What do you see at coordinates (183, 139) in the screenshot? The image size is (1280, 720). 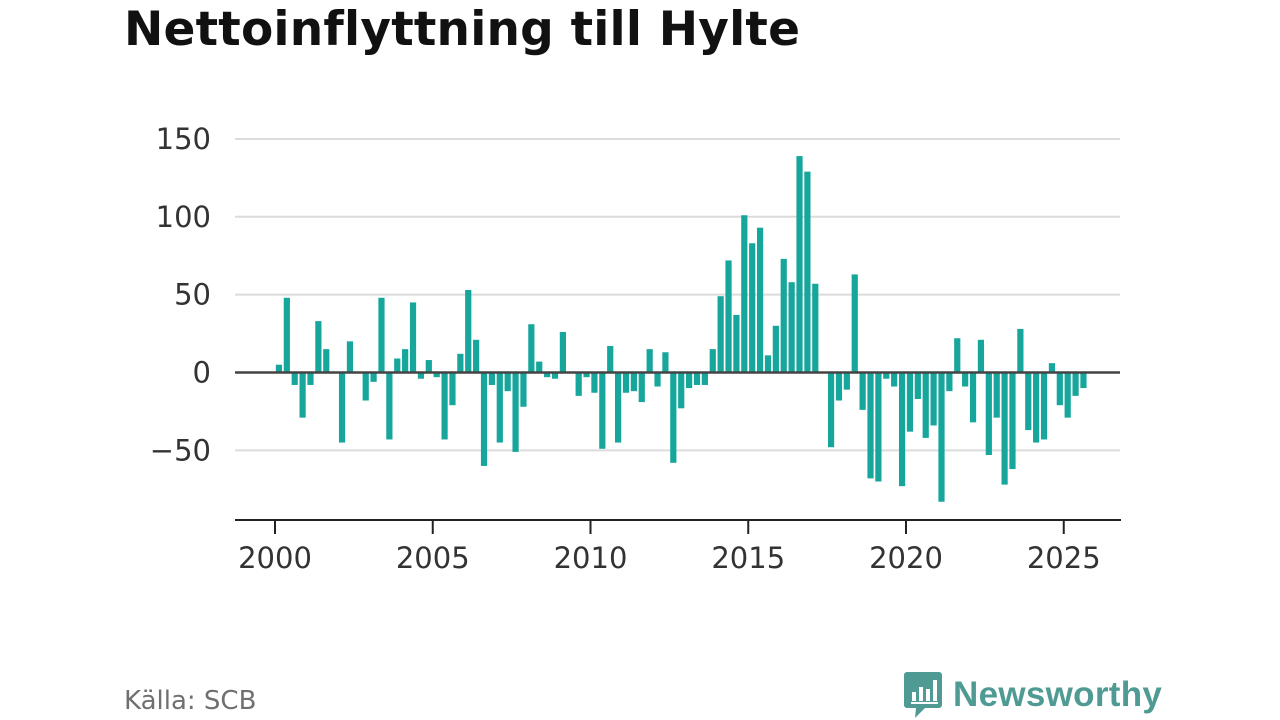 I see `y-tick-label: 150` at bounding box center [183, 139].